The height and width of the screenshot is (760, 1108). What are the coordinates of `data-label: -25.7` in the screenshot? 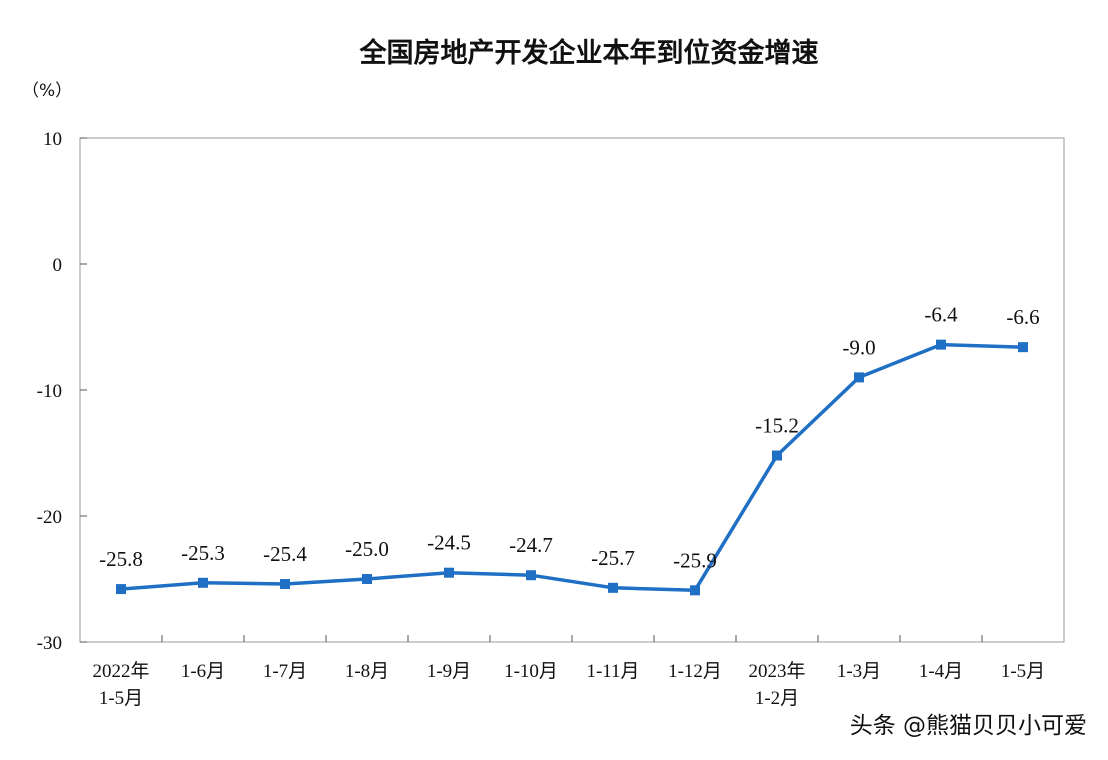 It's located at (613, 558).